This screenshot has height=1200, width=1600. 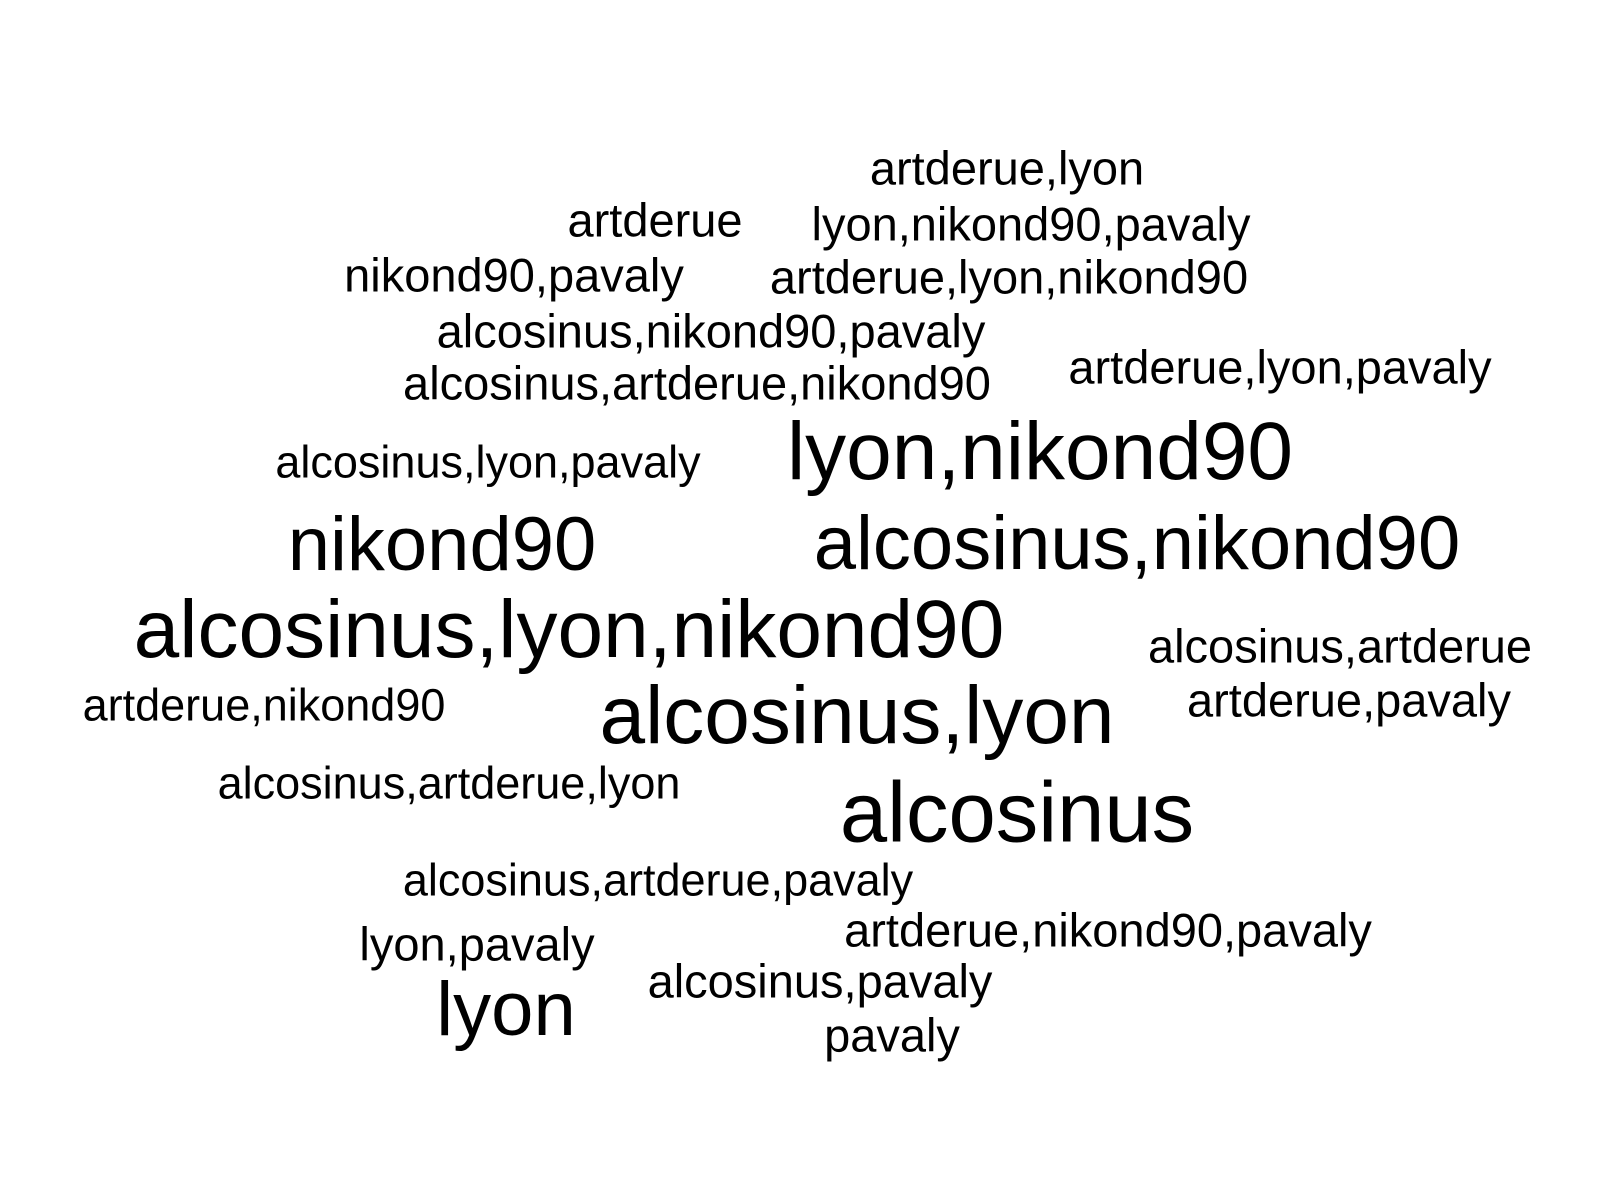 What do you see at coordinates (1108, 930) in the screenshot?
I see `word-artderue-nikond90-pavaly: artderue,nikond90,pavaly` at bounding box center [1108, 930].